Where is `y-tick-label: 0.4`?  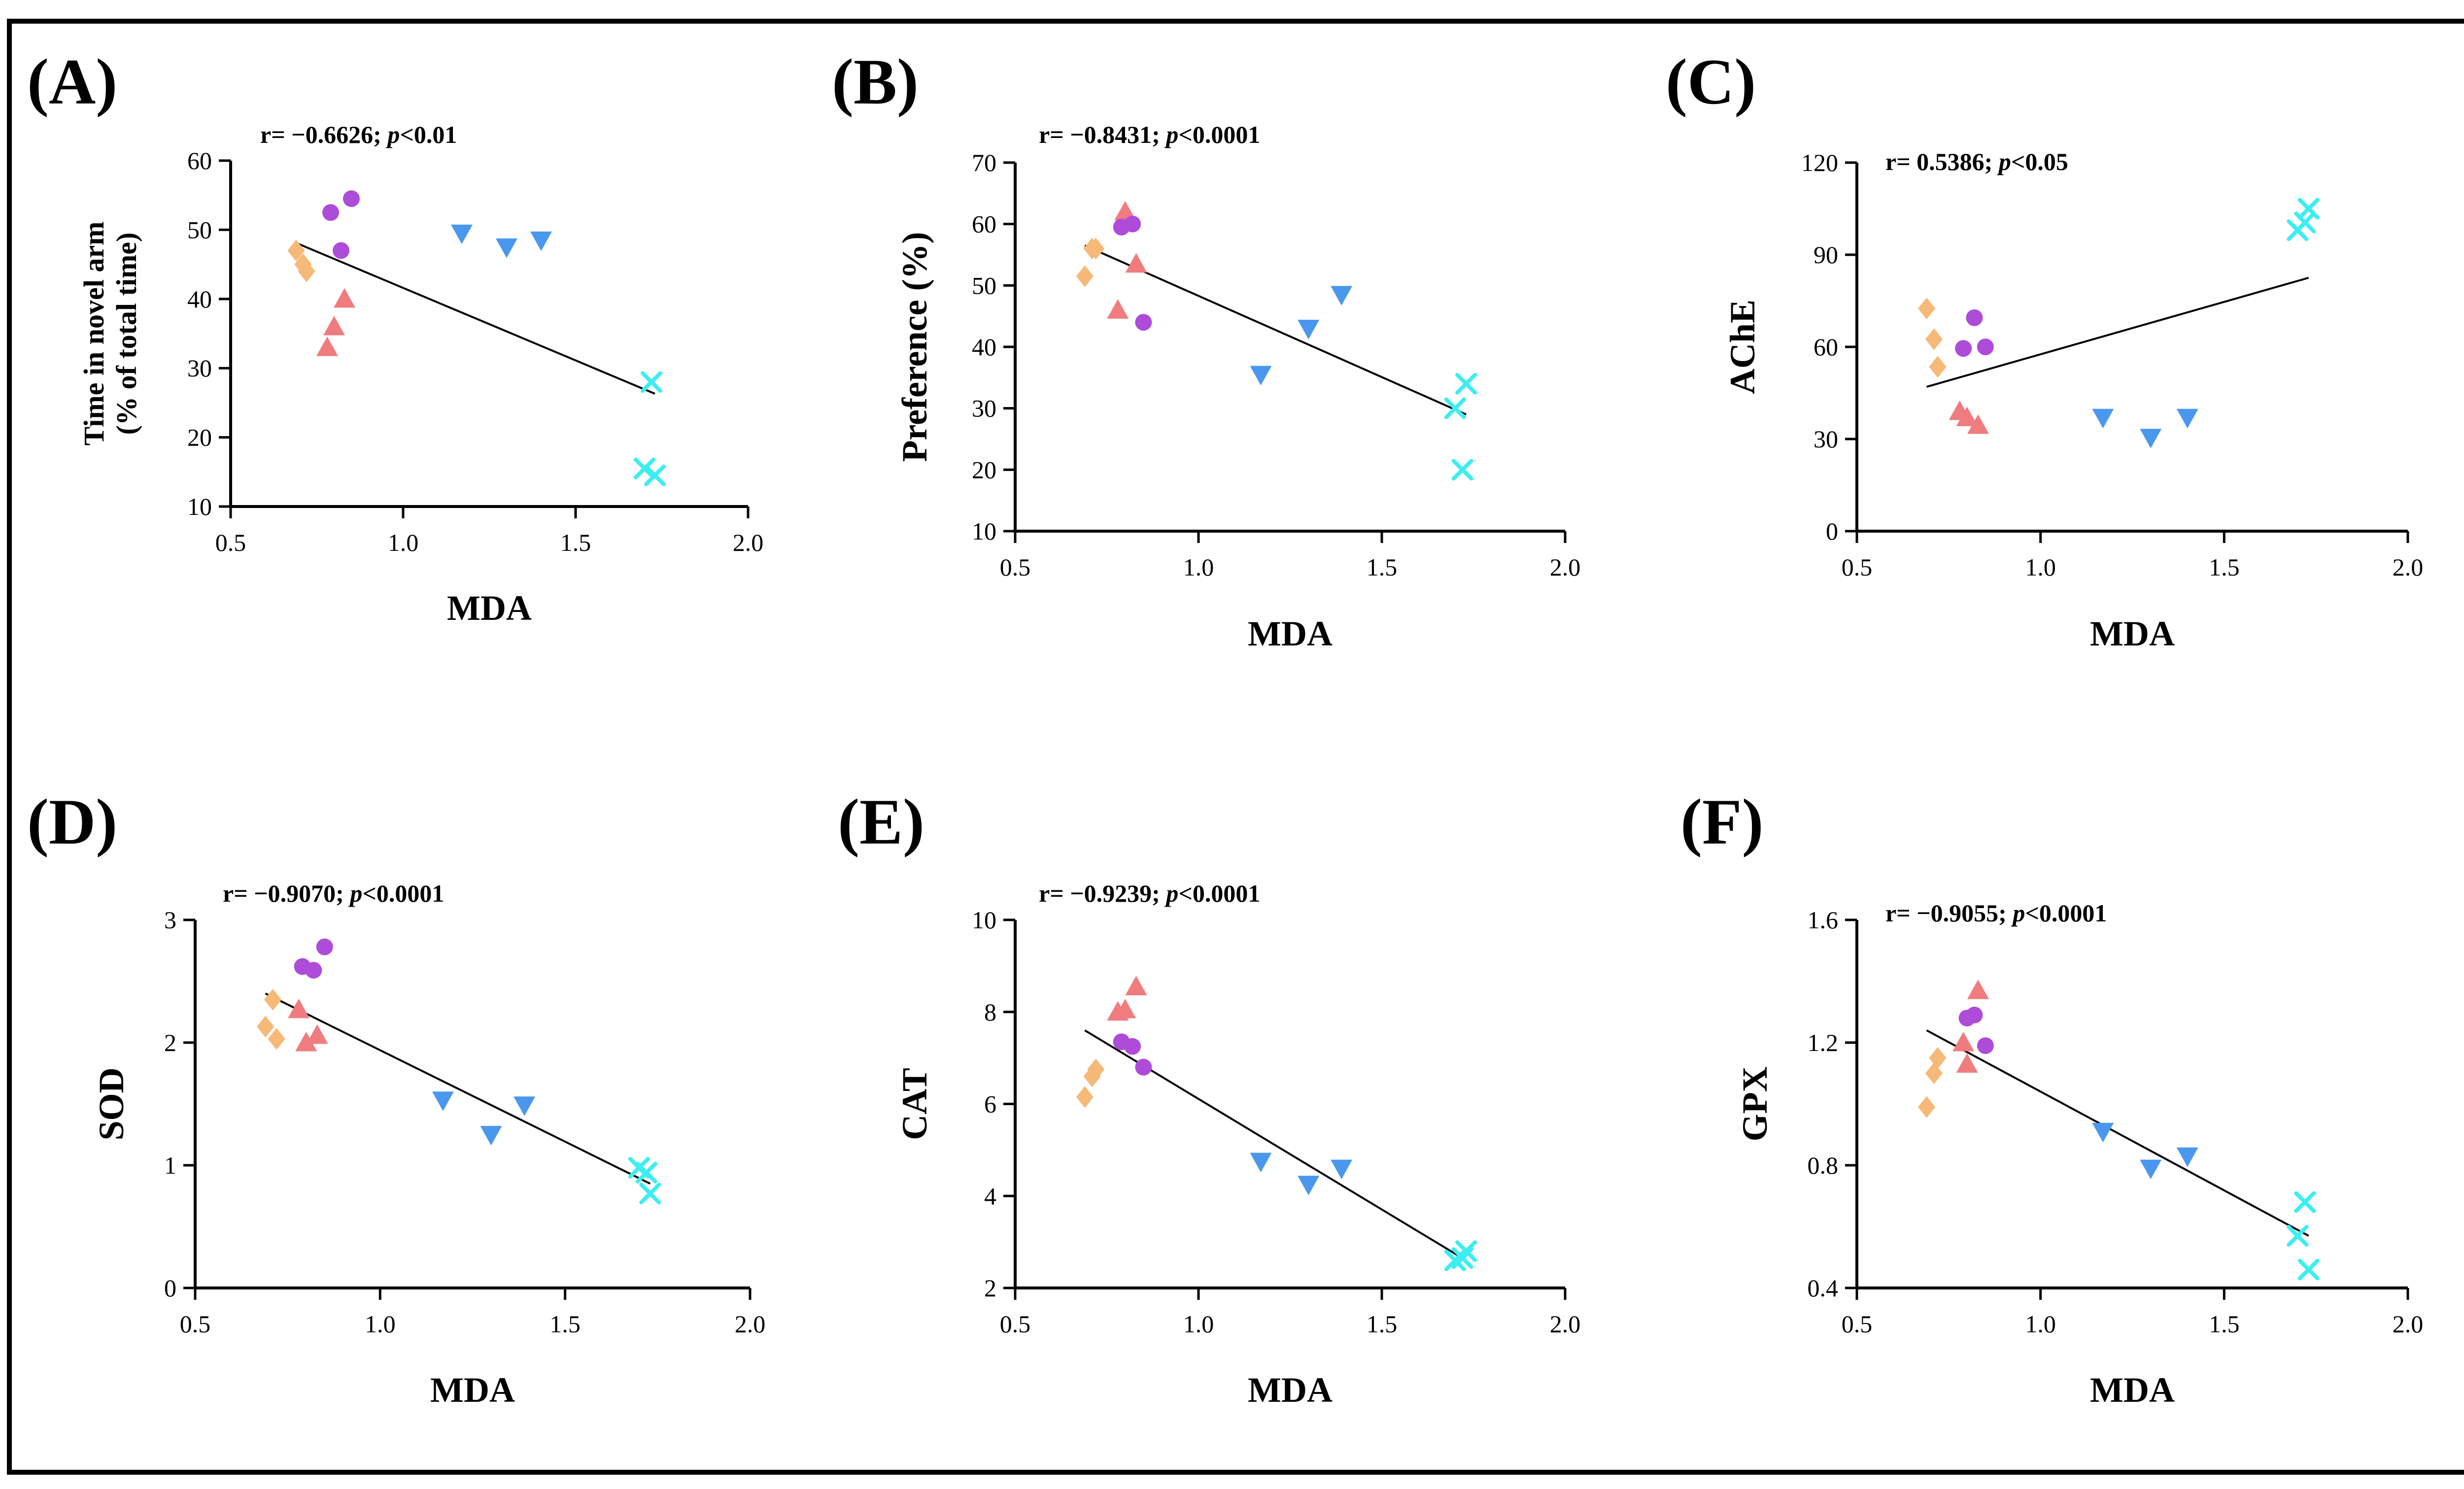
y-tick-label: 0.4 is located at coordinates (1823, 1288).